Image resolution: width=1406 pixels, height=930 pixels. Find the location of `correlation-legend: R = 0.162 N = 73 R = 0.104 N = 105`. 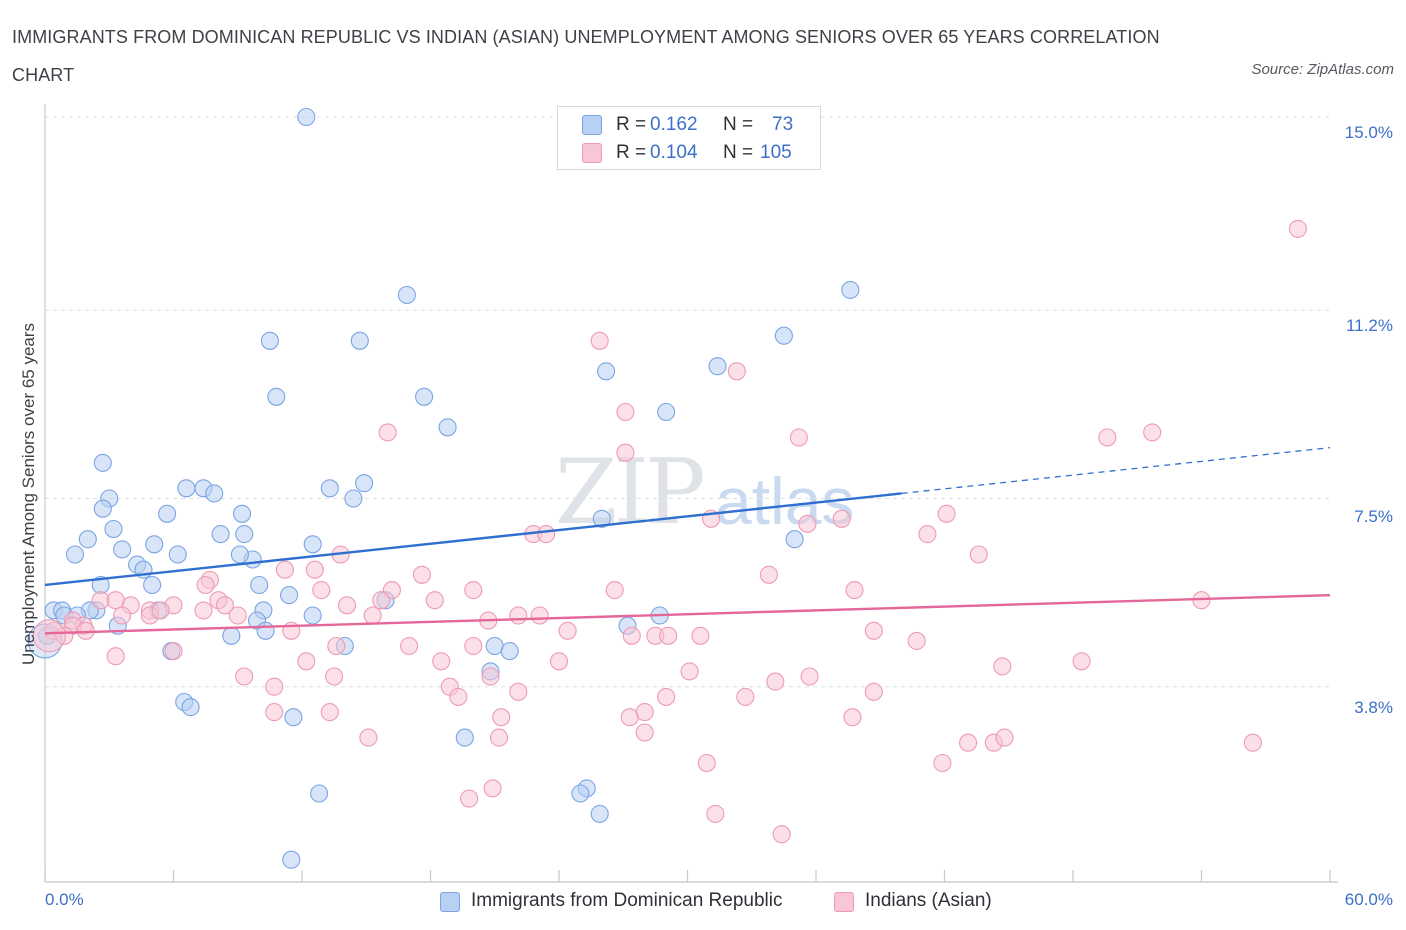

correlation-legend: R = 0.162 N = 73 R = 0.104 N = 105 is located at coordinates (689, 138).